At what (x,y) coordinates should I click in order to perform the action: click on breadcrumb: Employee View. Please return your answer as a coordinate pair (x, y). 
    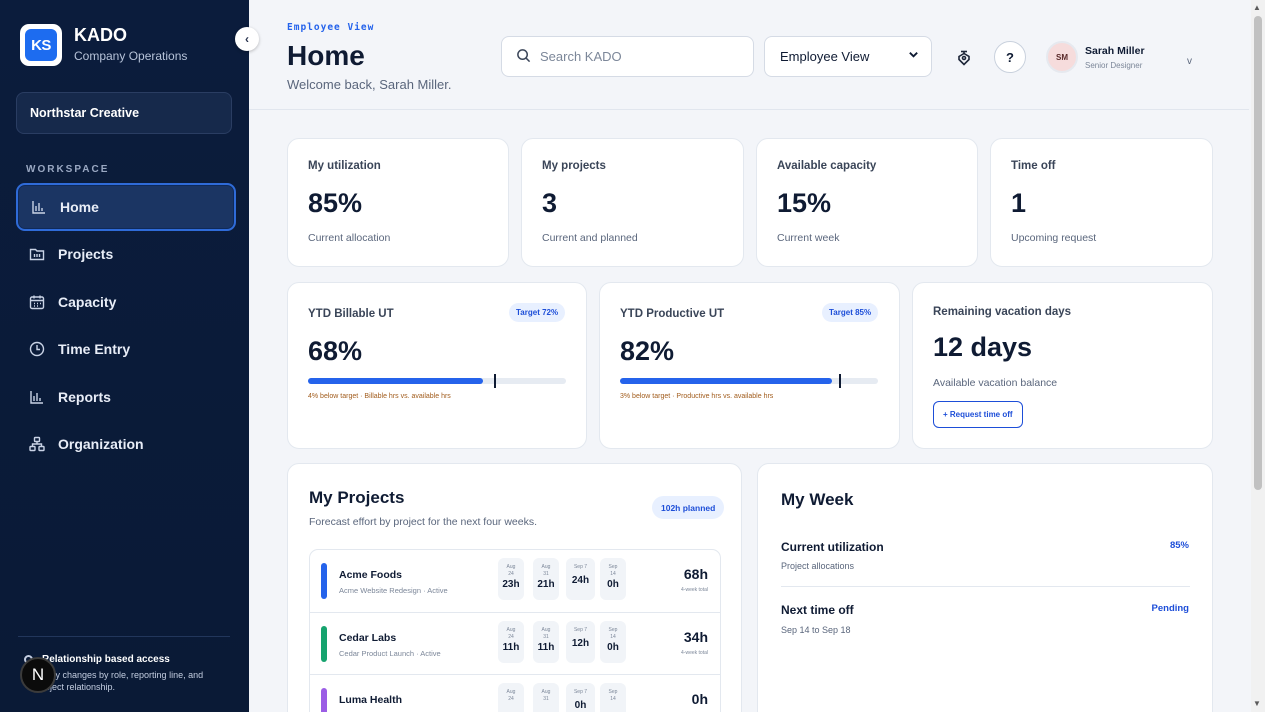
    Looking at the image, I should click on (331, 27).